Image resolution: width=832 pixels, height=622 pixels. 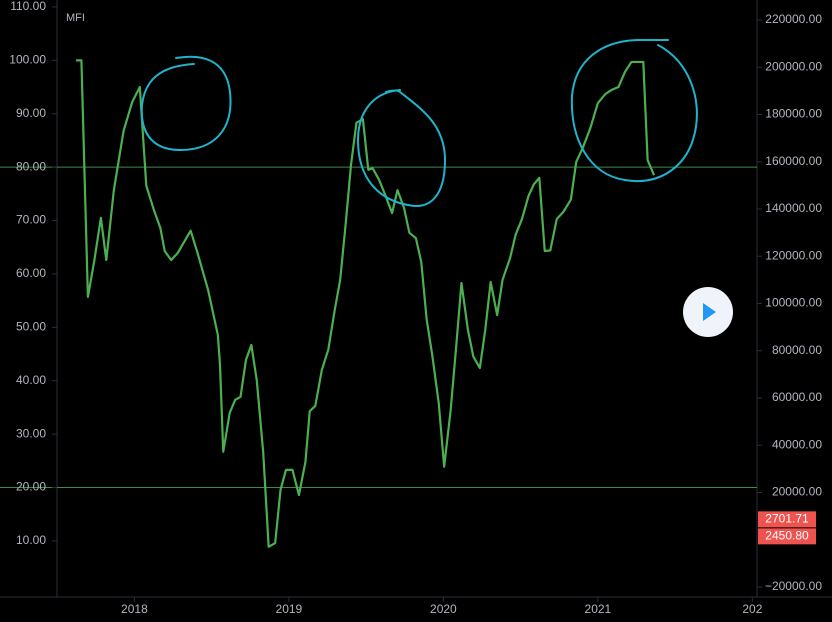 I want to click on x-tick-label: 2018, so click(x=134, y=609).